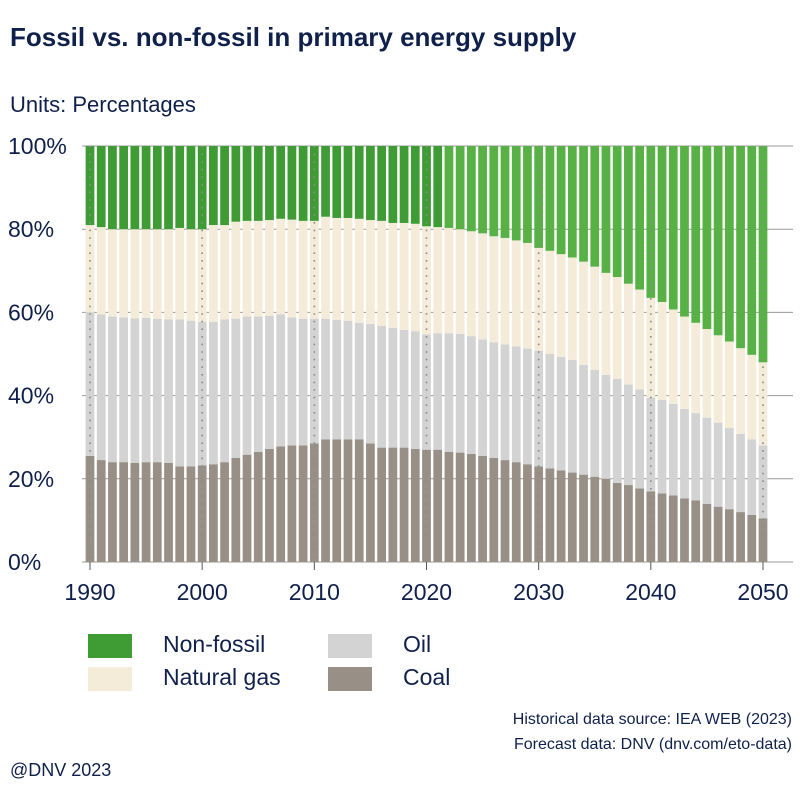  Describe the element at coordinates (763, 254) in the screenshot. I see `bar-segment-non-fossil-2050` at that location.